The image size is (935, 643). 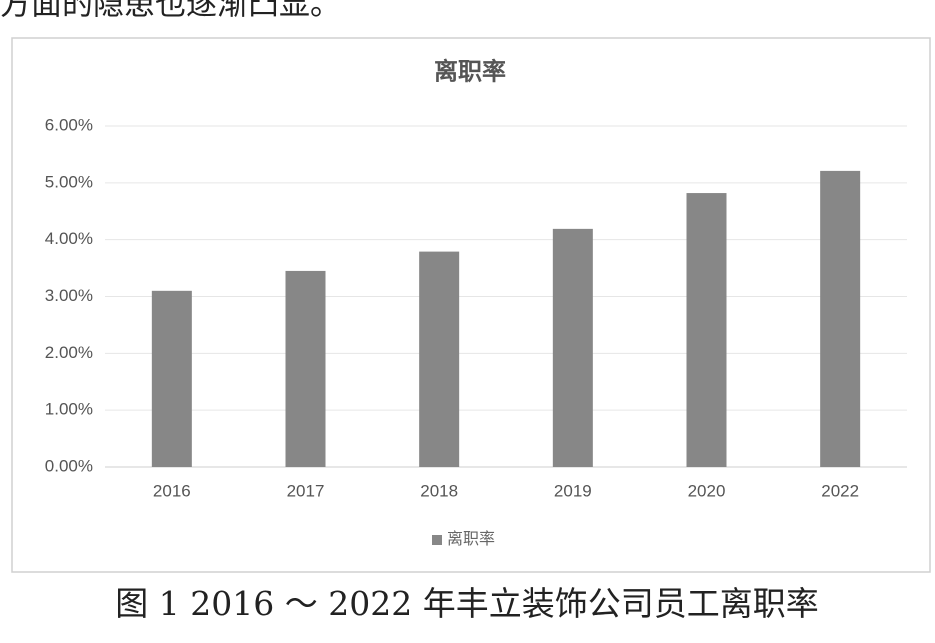 What do you see at coordinates (306, 490) in the screenshot?
I see `x-tick-label: 2017` at bounding box center [306, 490].